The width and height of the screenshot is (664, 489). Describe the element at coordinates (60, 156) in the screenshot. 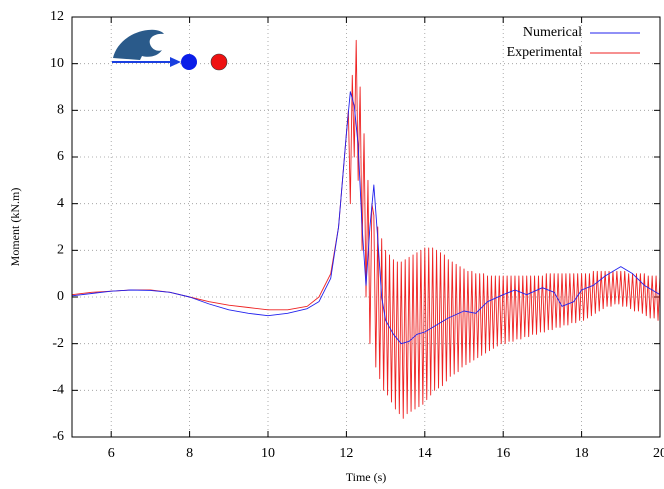

I see `y-tick-label: 6` at that location.